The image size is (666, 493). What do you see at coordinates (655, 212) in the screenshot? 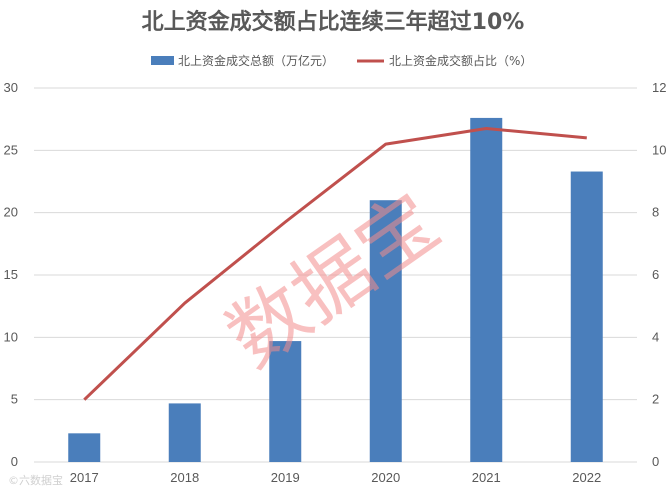
I see `y-right-tick-label: 8` at bounding box center [655, 212].